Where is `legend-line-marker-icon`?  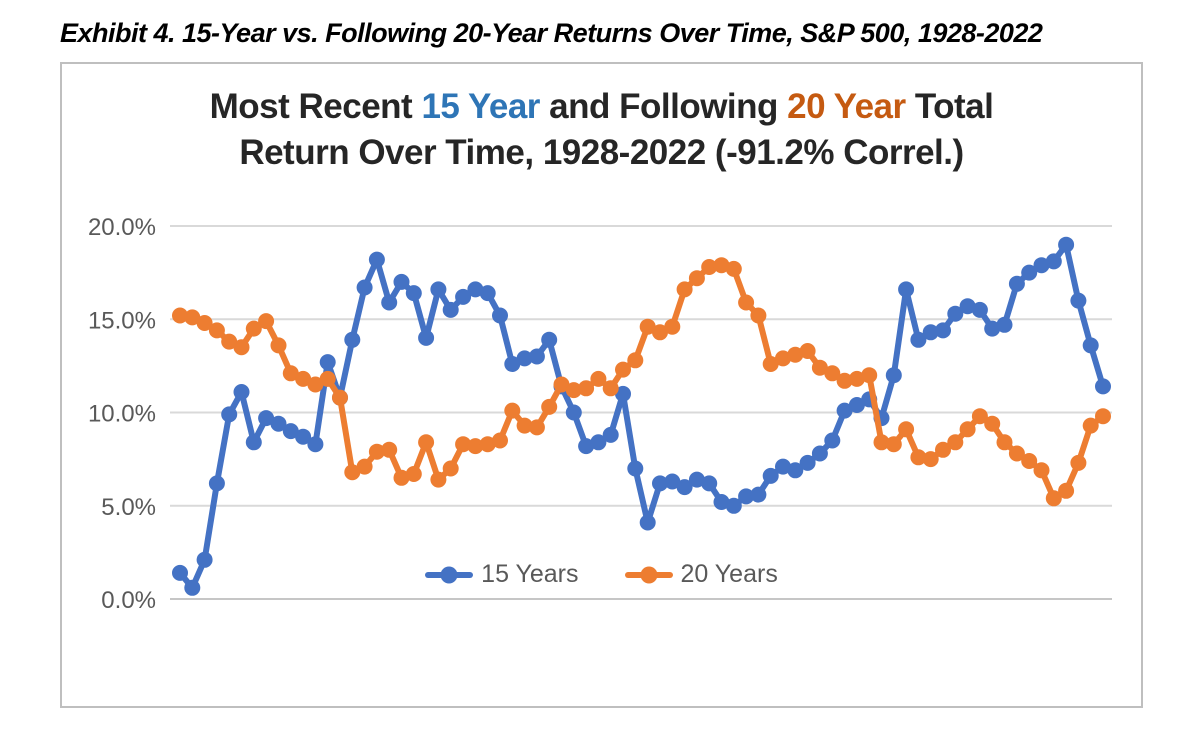
legend-line-marker-icon is located at coordinates (648, 574).